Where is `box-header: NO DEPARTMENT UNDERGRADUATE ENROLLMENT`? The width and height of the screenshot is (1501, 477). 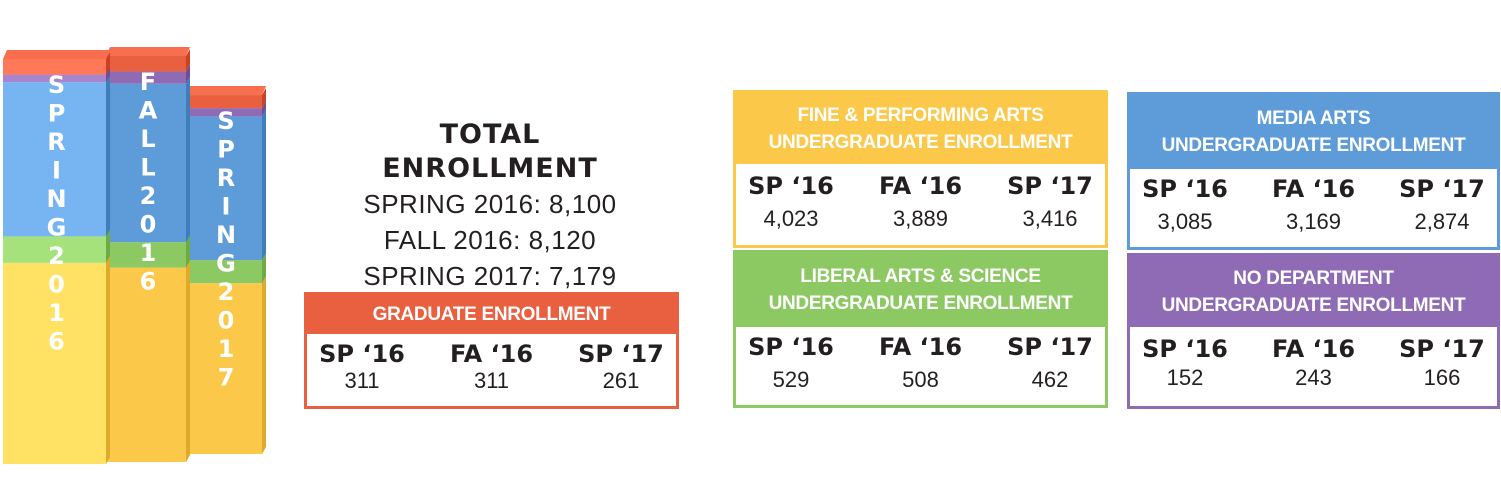 box-header: NO DEPARTMENT UNDERGRADUATE ENROLLMENT is located at coordinates (1313, 291).